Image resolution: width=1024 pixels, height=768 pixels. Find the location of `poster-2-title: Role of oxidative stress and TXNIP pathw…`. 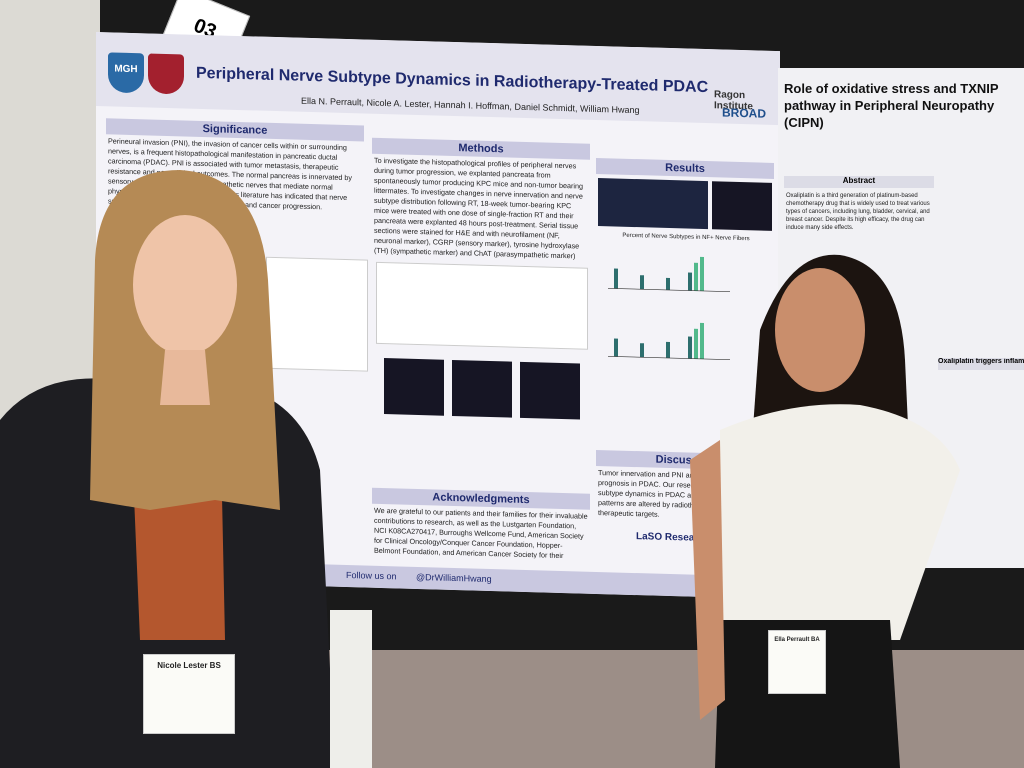

poster-2-title: Role of oxidative stress and TXNIP pathw… is located at coordinates (891, 105).